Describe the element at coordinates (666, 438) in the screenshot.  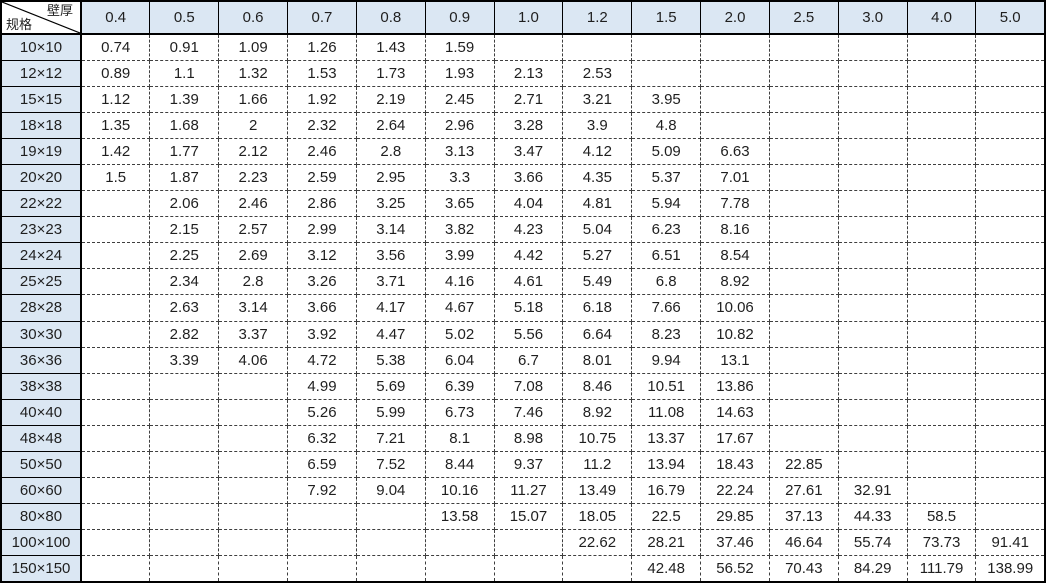
I see `weight-cell: 13.37` at that location.